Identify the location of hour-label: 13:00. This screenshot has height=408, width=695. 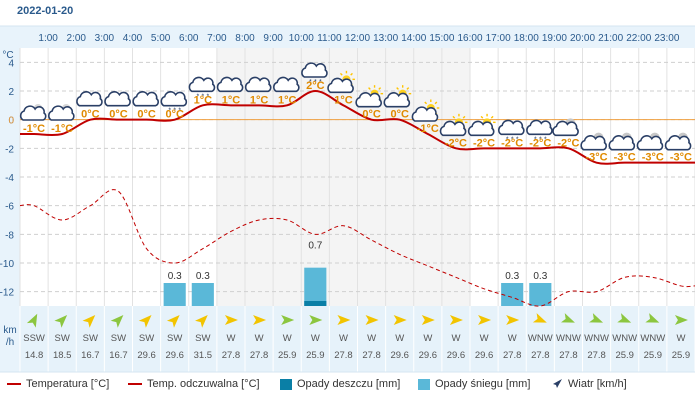
(385, 38).